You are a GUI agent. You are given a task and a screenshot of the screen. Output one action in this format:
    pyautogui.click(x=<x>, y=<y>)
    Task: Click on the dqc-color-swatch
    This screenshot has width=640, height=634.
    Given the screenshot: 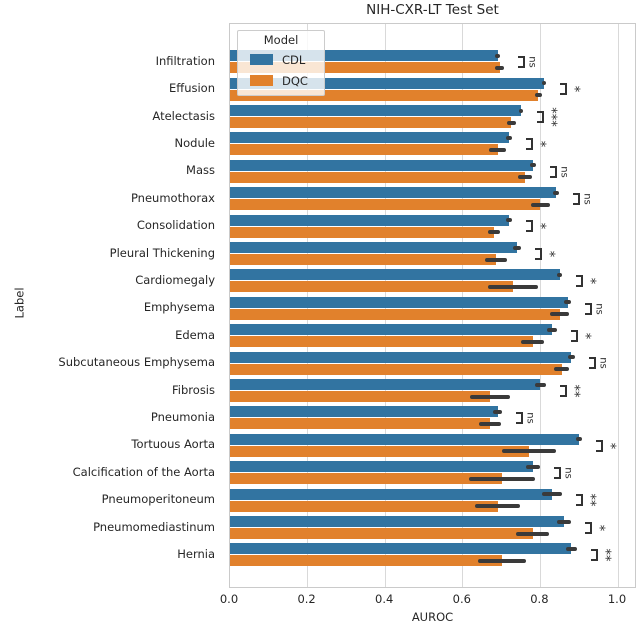 What is the action you would take?
    pyautogui.click(x=261, y=80)
    